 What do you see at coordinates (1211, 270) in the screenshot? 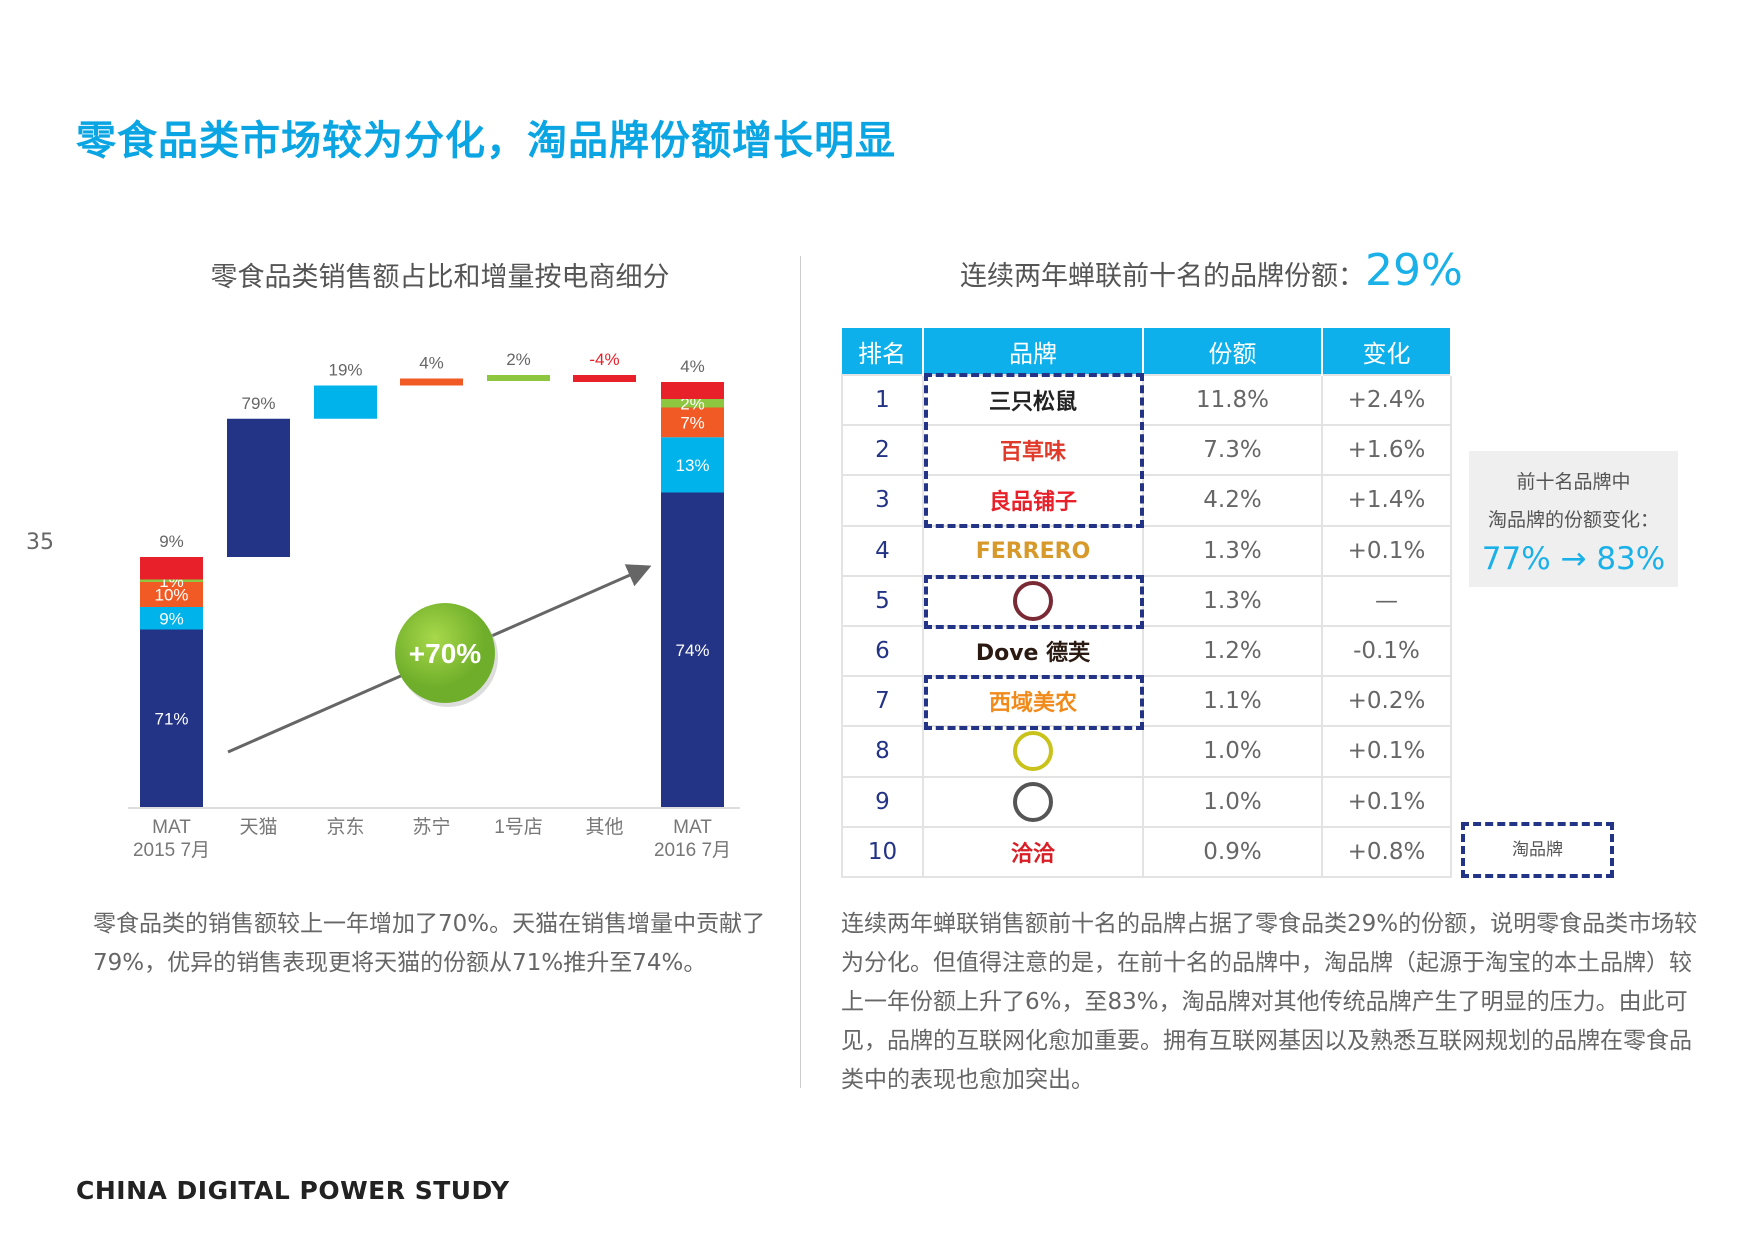
I see `right-title: 连续两年蝉联前十名的品牌份额：29%` at bounding box center [1211, 270].